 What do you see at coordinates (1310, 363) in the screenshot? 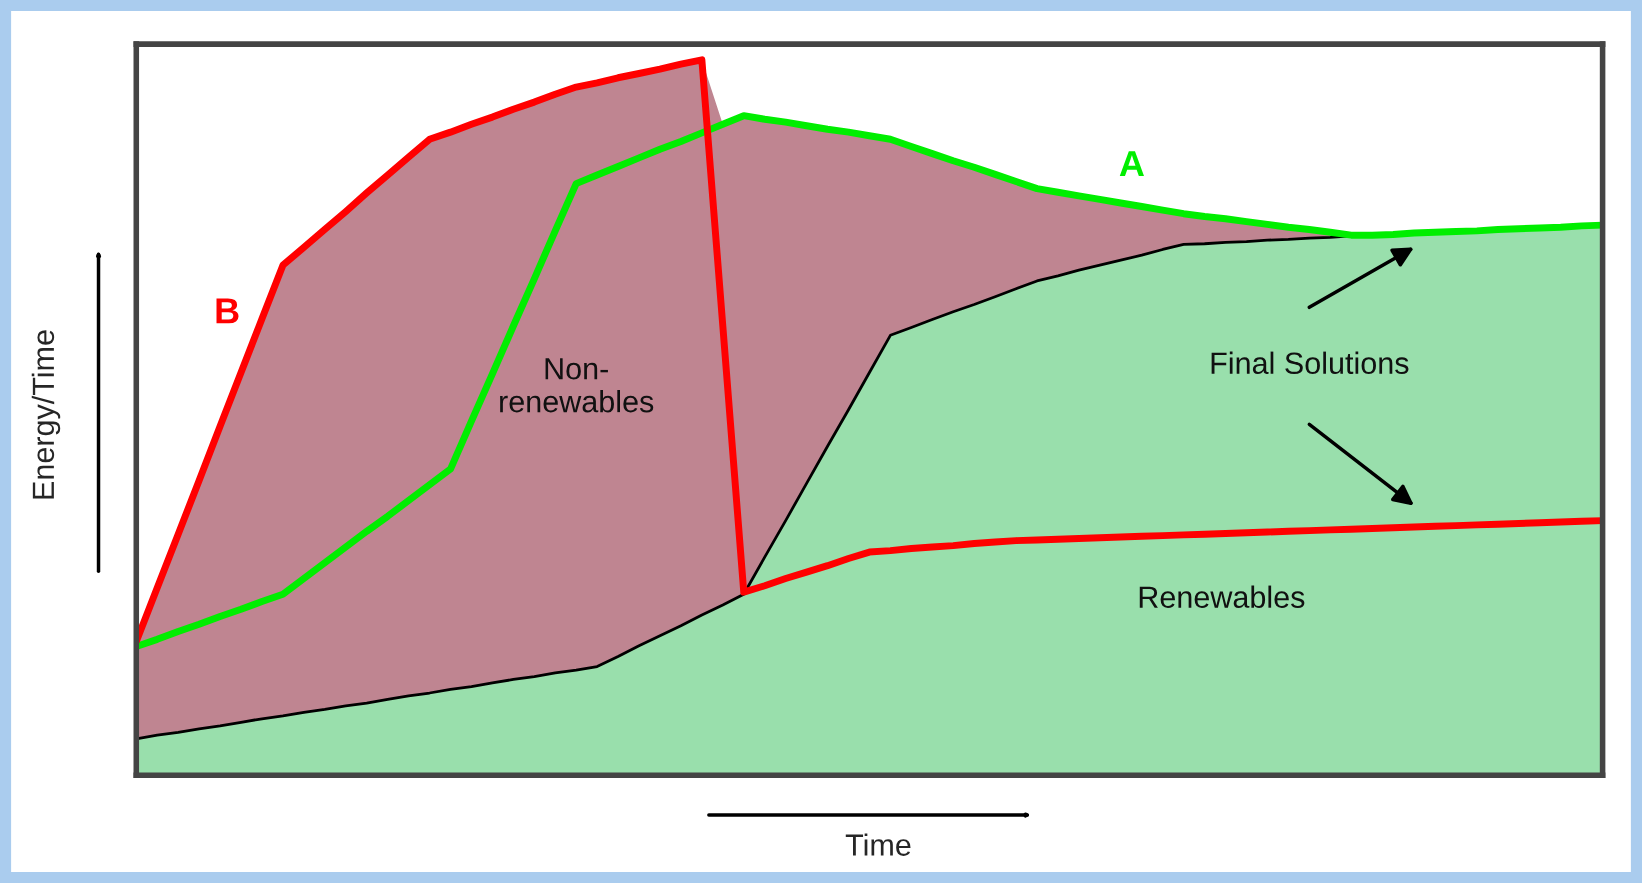
I see `annotation: Final Solutions` at bounding box center [1310, 363].